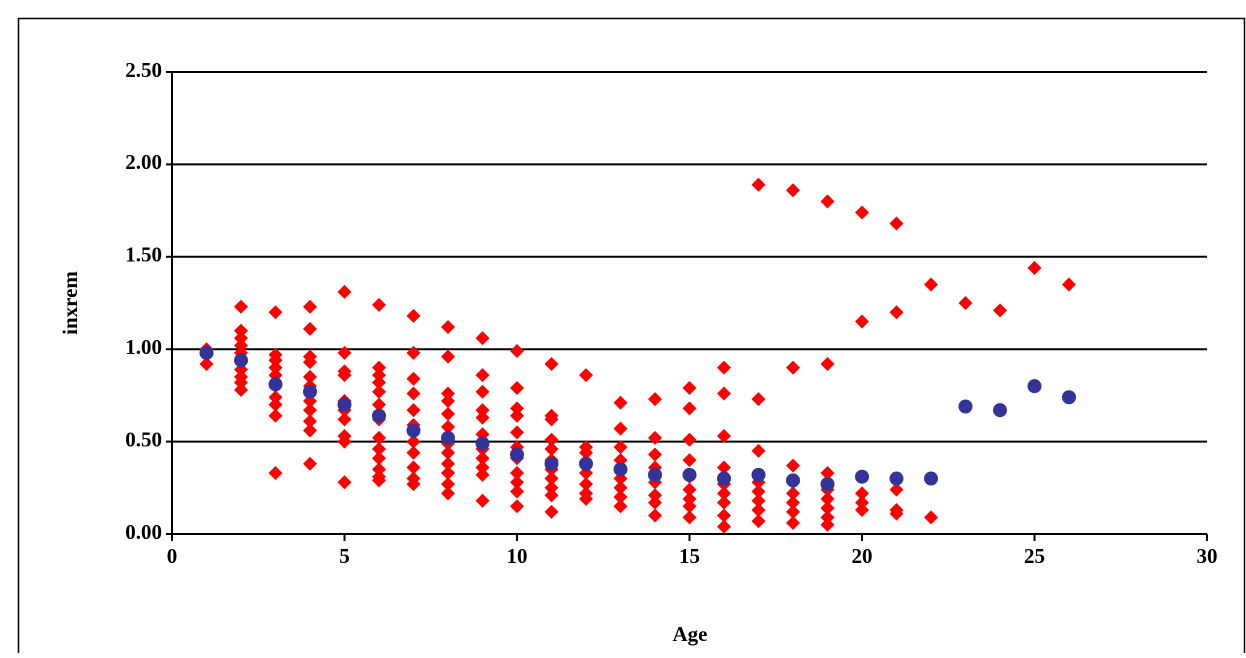 The width and height of the screenshot is (1246, 658). I want to click on x-tick-label: 10, so click(517, 556).